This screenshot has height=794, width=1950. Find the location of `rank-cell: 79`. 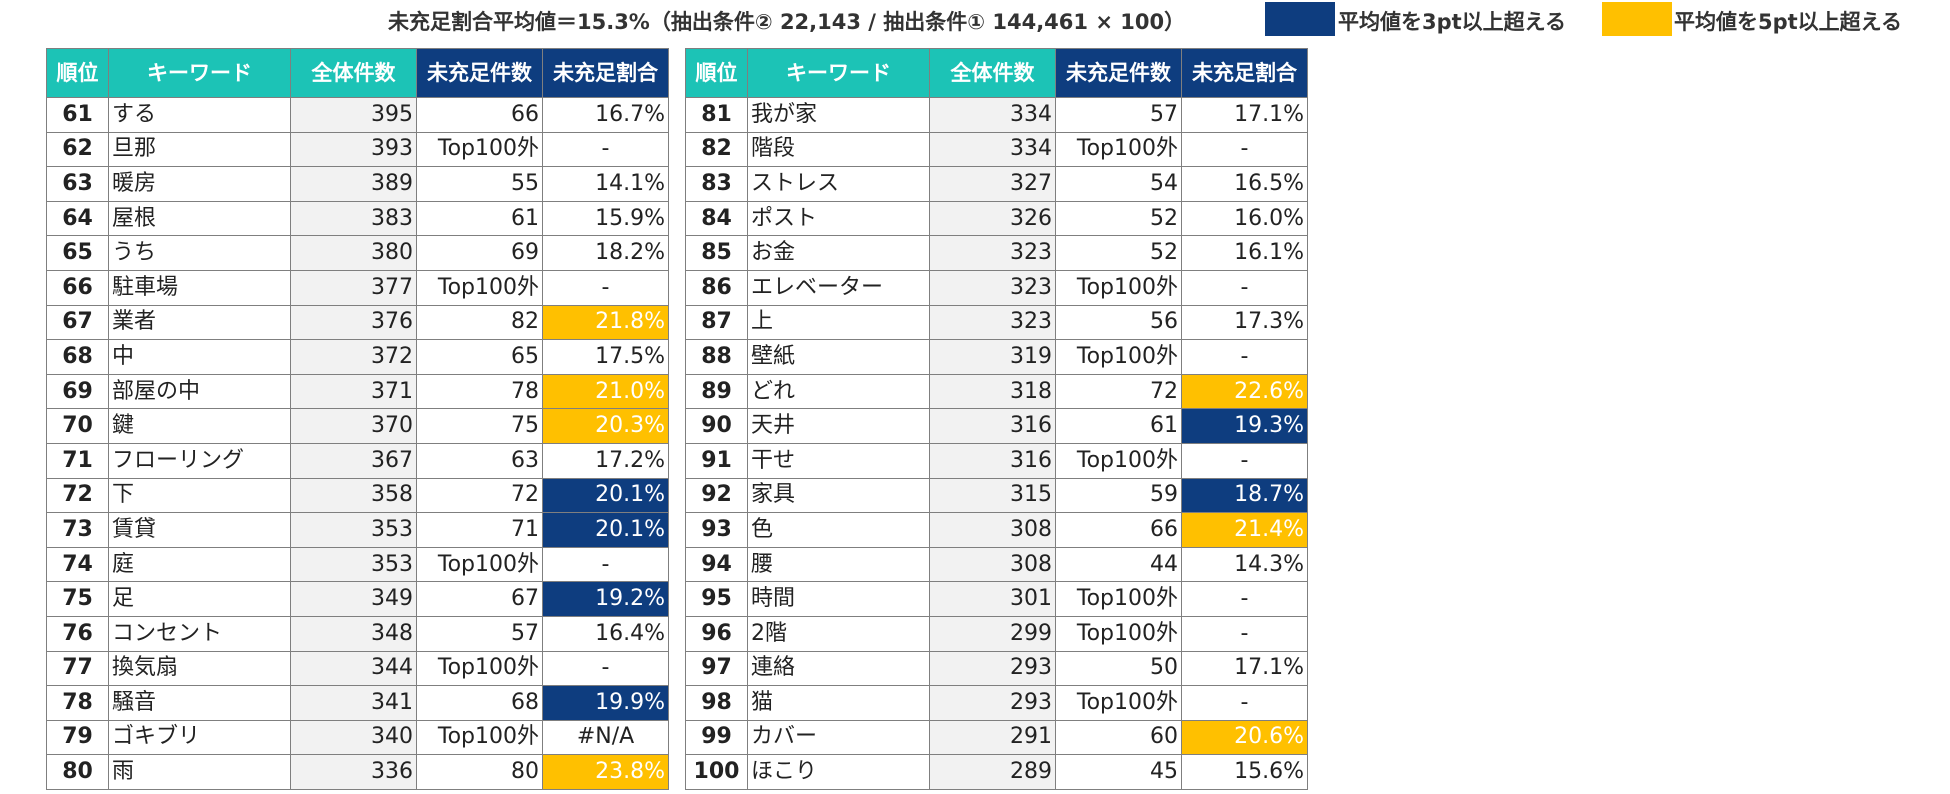

rank-cell: 79 is located at coordinates (77, 737).